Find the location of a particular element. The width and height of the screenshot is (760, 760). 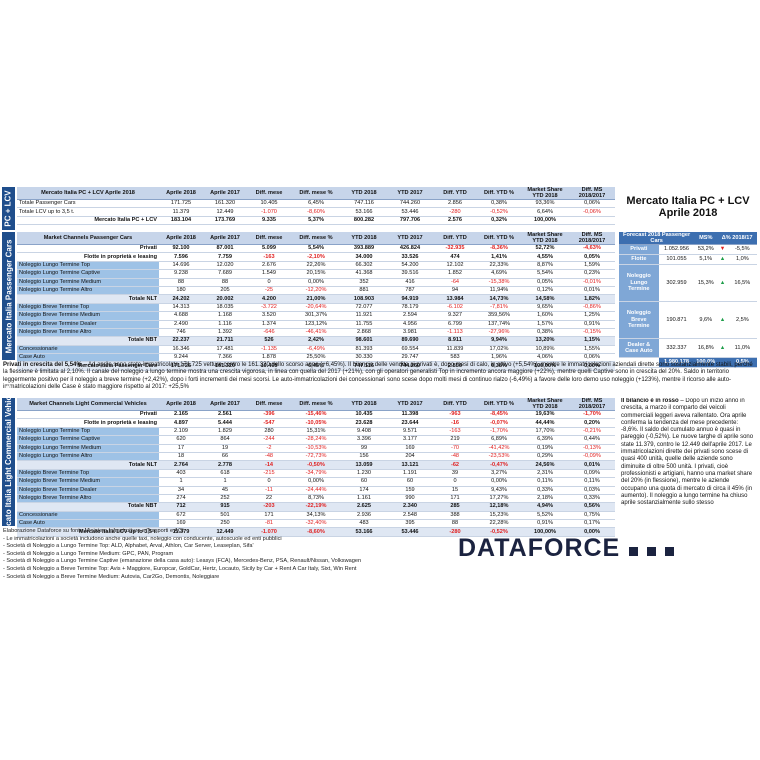

cell-value: 5,54% is located at coordinates (316, 249).